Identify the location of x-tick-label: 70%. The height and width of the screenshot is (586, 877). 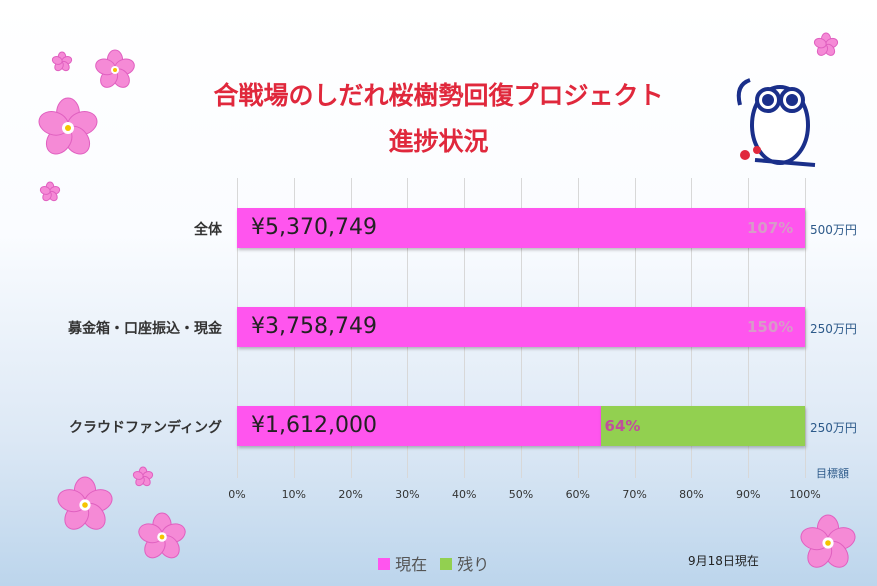
(634, 494).